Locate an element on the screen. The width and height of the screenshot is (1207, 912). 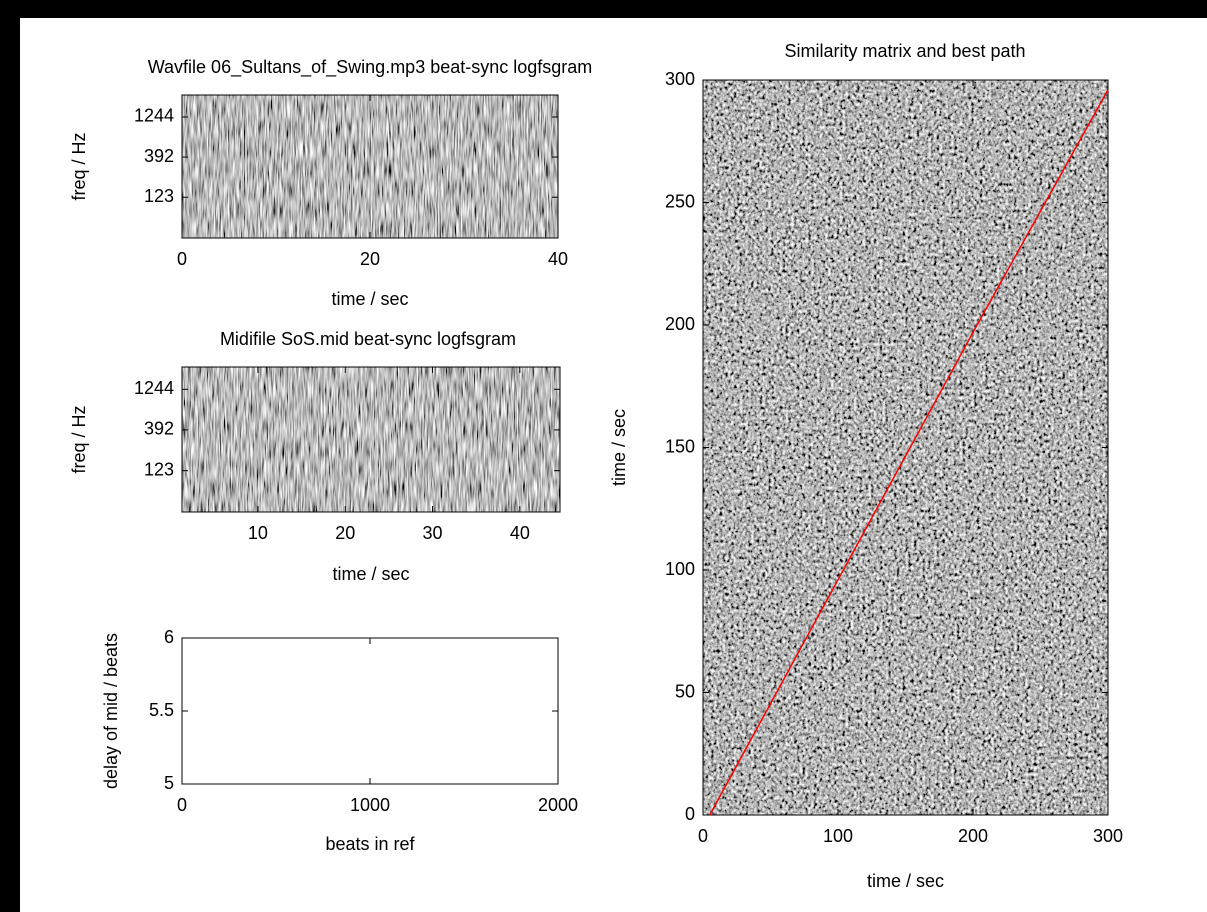
x-tick-label: 30 is located at coordinates (433, 533).